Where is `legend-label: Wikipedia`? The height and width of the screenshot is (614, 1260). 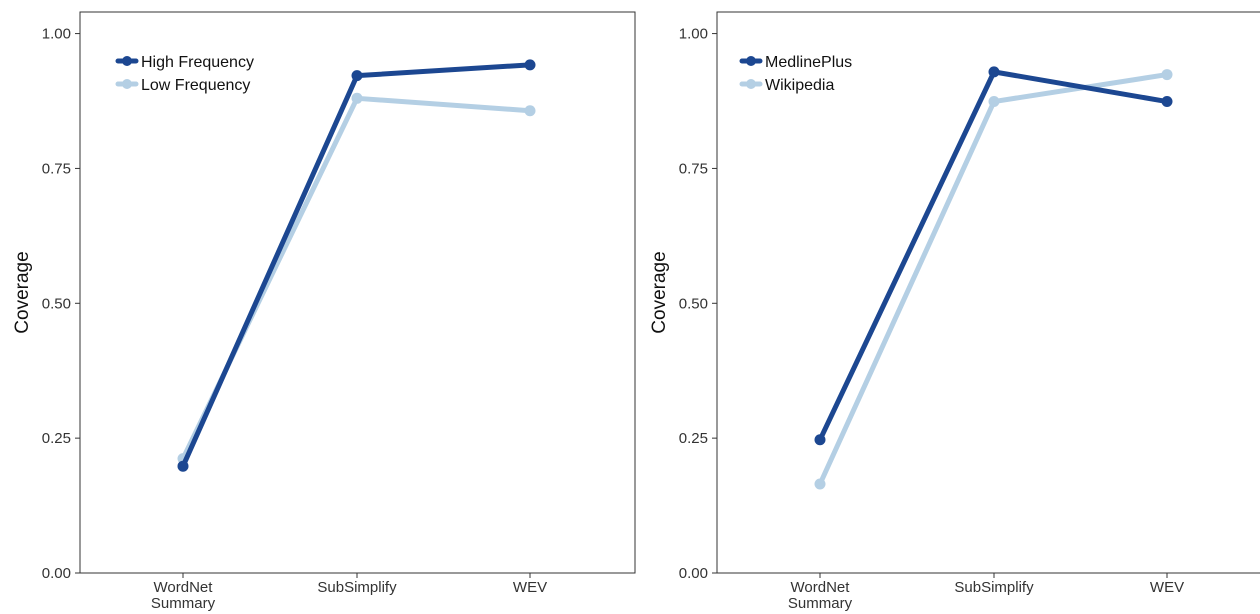
legend-label: Wikipedia is located at coordinates (799, 85).